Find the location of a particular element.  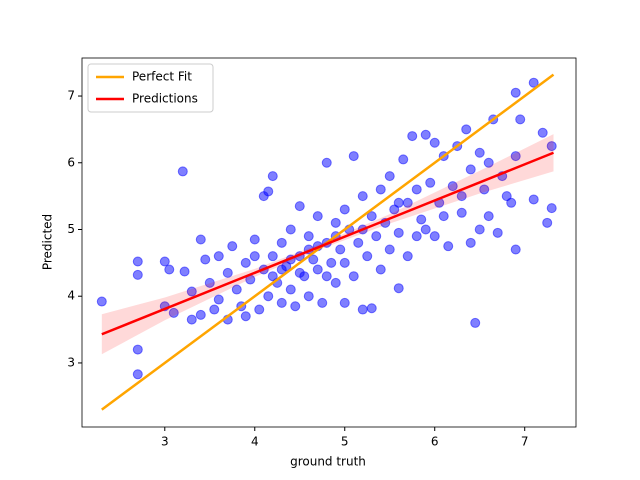

x-tick-label: 3 is located at coordinates (165, 442).